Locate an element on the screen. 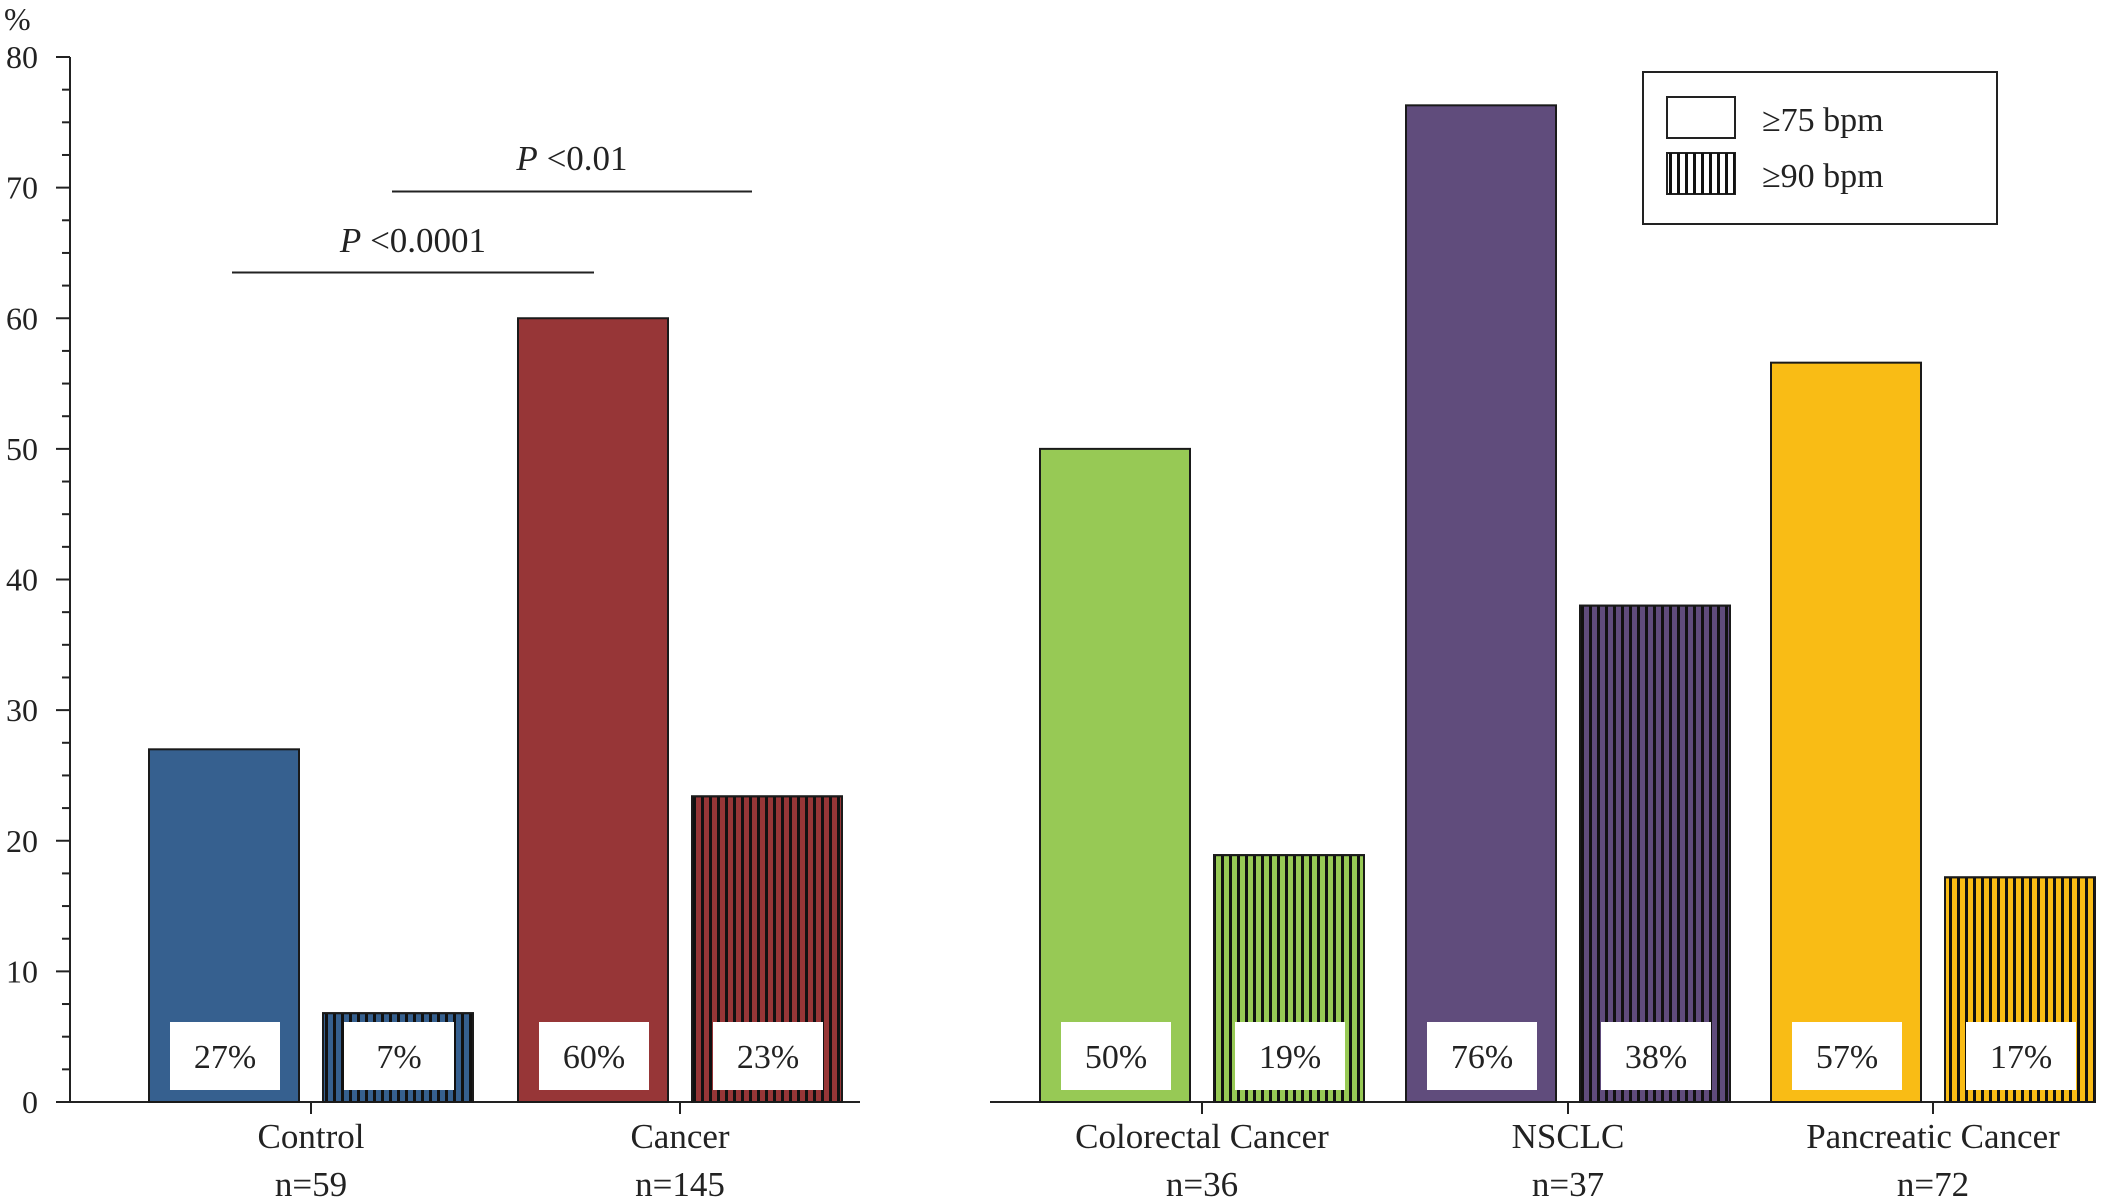 Image resolution: width=2128 pixels, height=1204 pixels. y-tick-label: 80 is located at coordinates (22, 57).